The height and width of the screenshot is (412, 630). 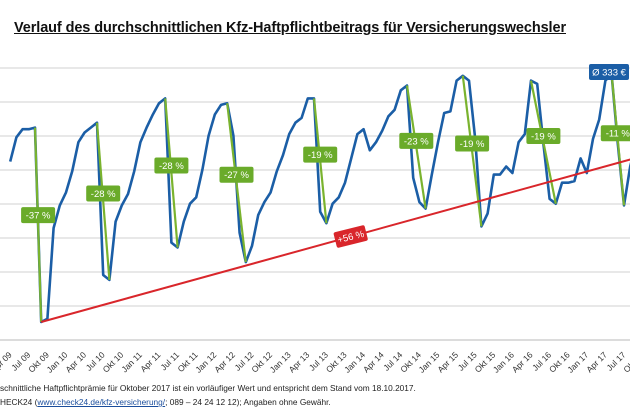 I want to click on x-tick-label: Apr 13, so click(x=299, y=362).